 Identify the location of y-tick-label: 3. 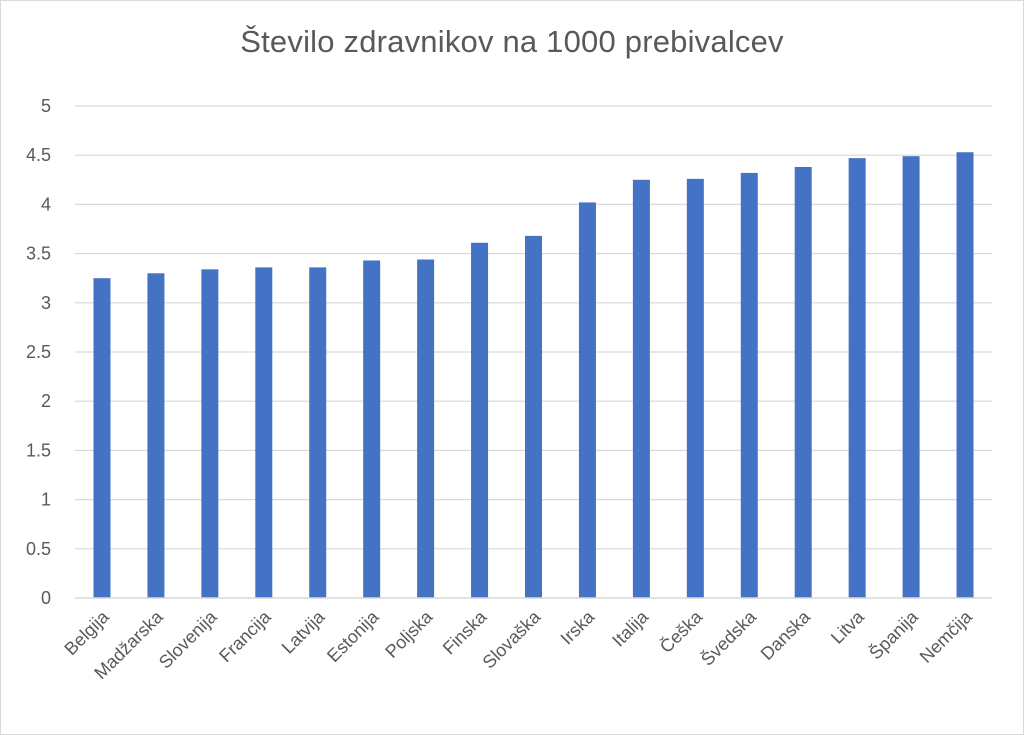
(46, 303).